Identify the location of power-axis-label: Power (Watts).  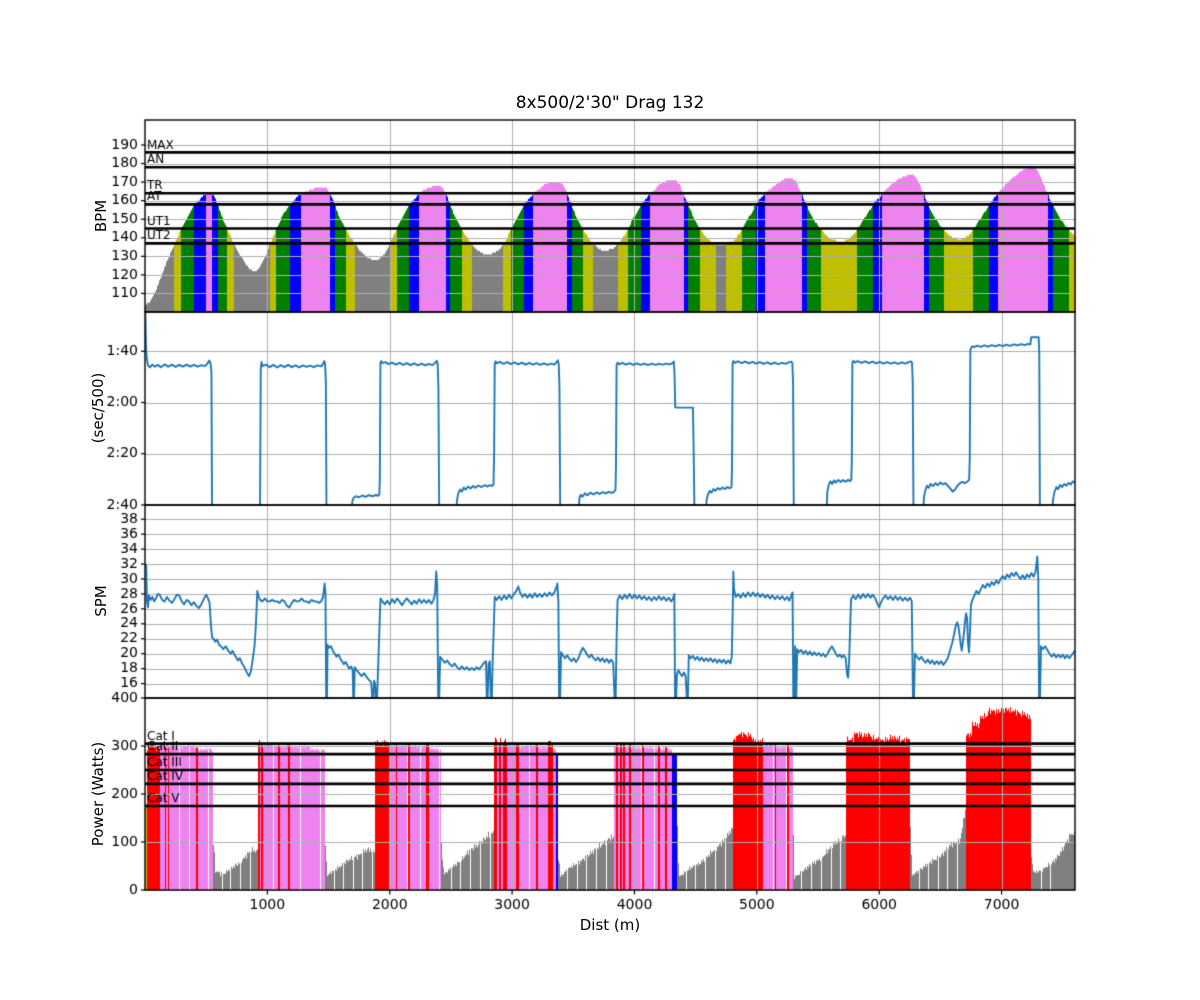
(98, 794).